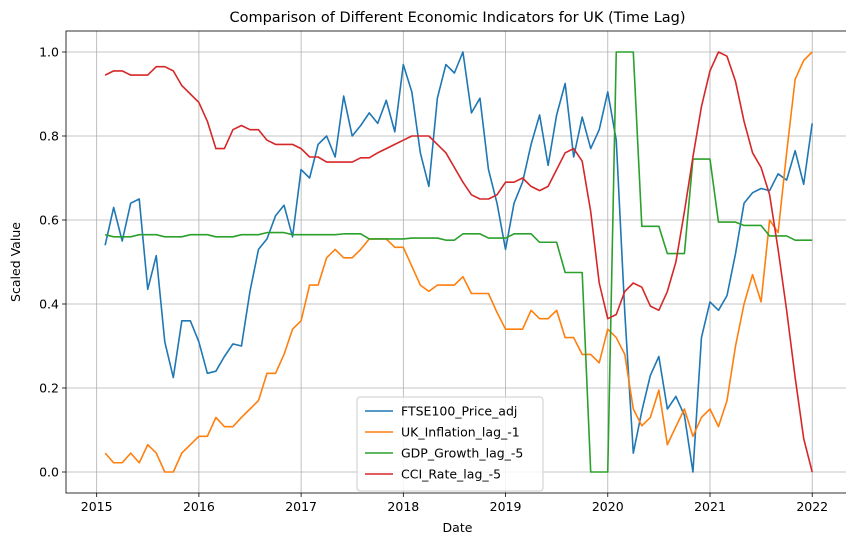 This screenshot has width=846, height=545. I want to click on x-tick-label: 2018, so click(403, 506).